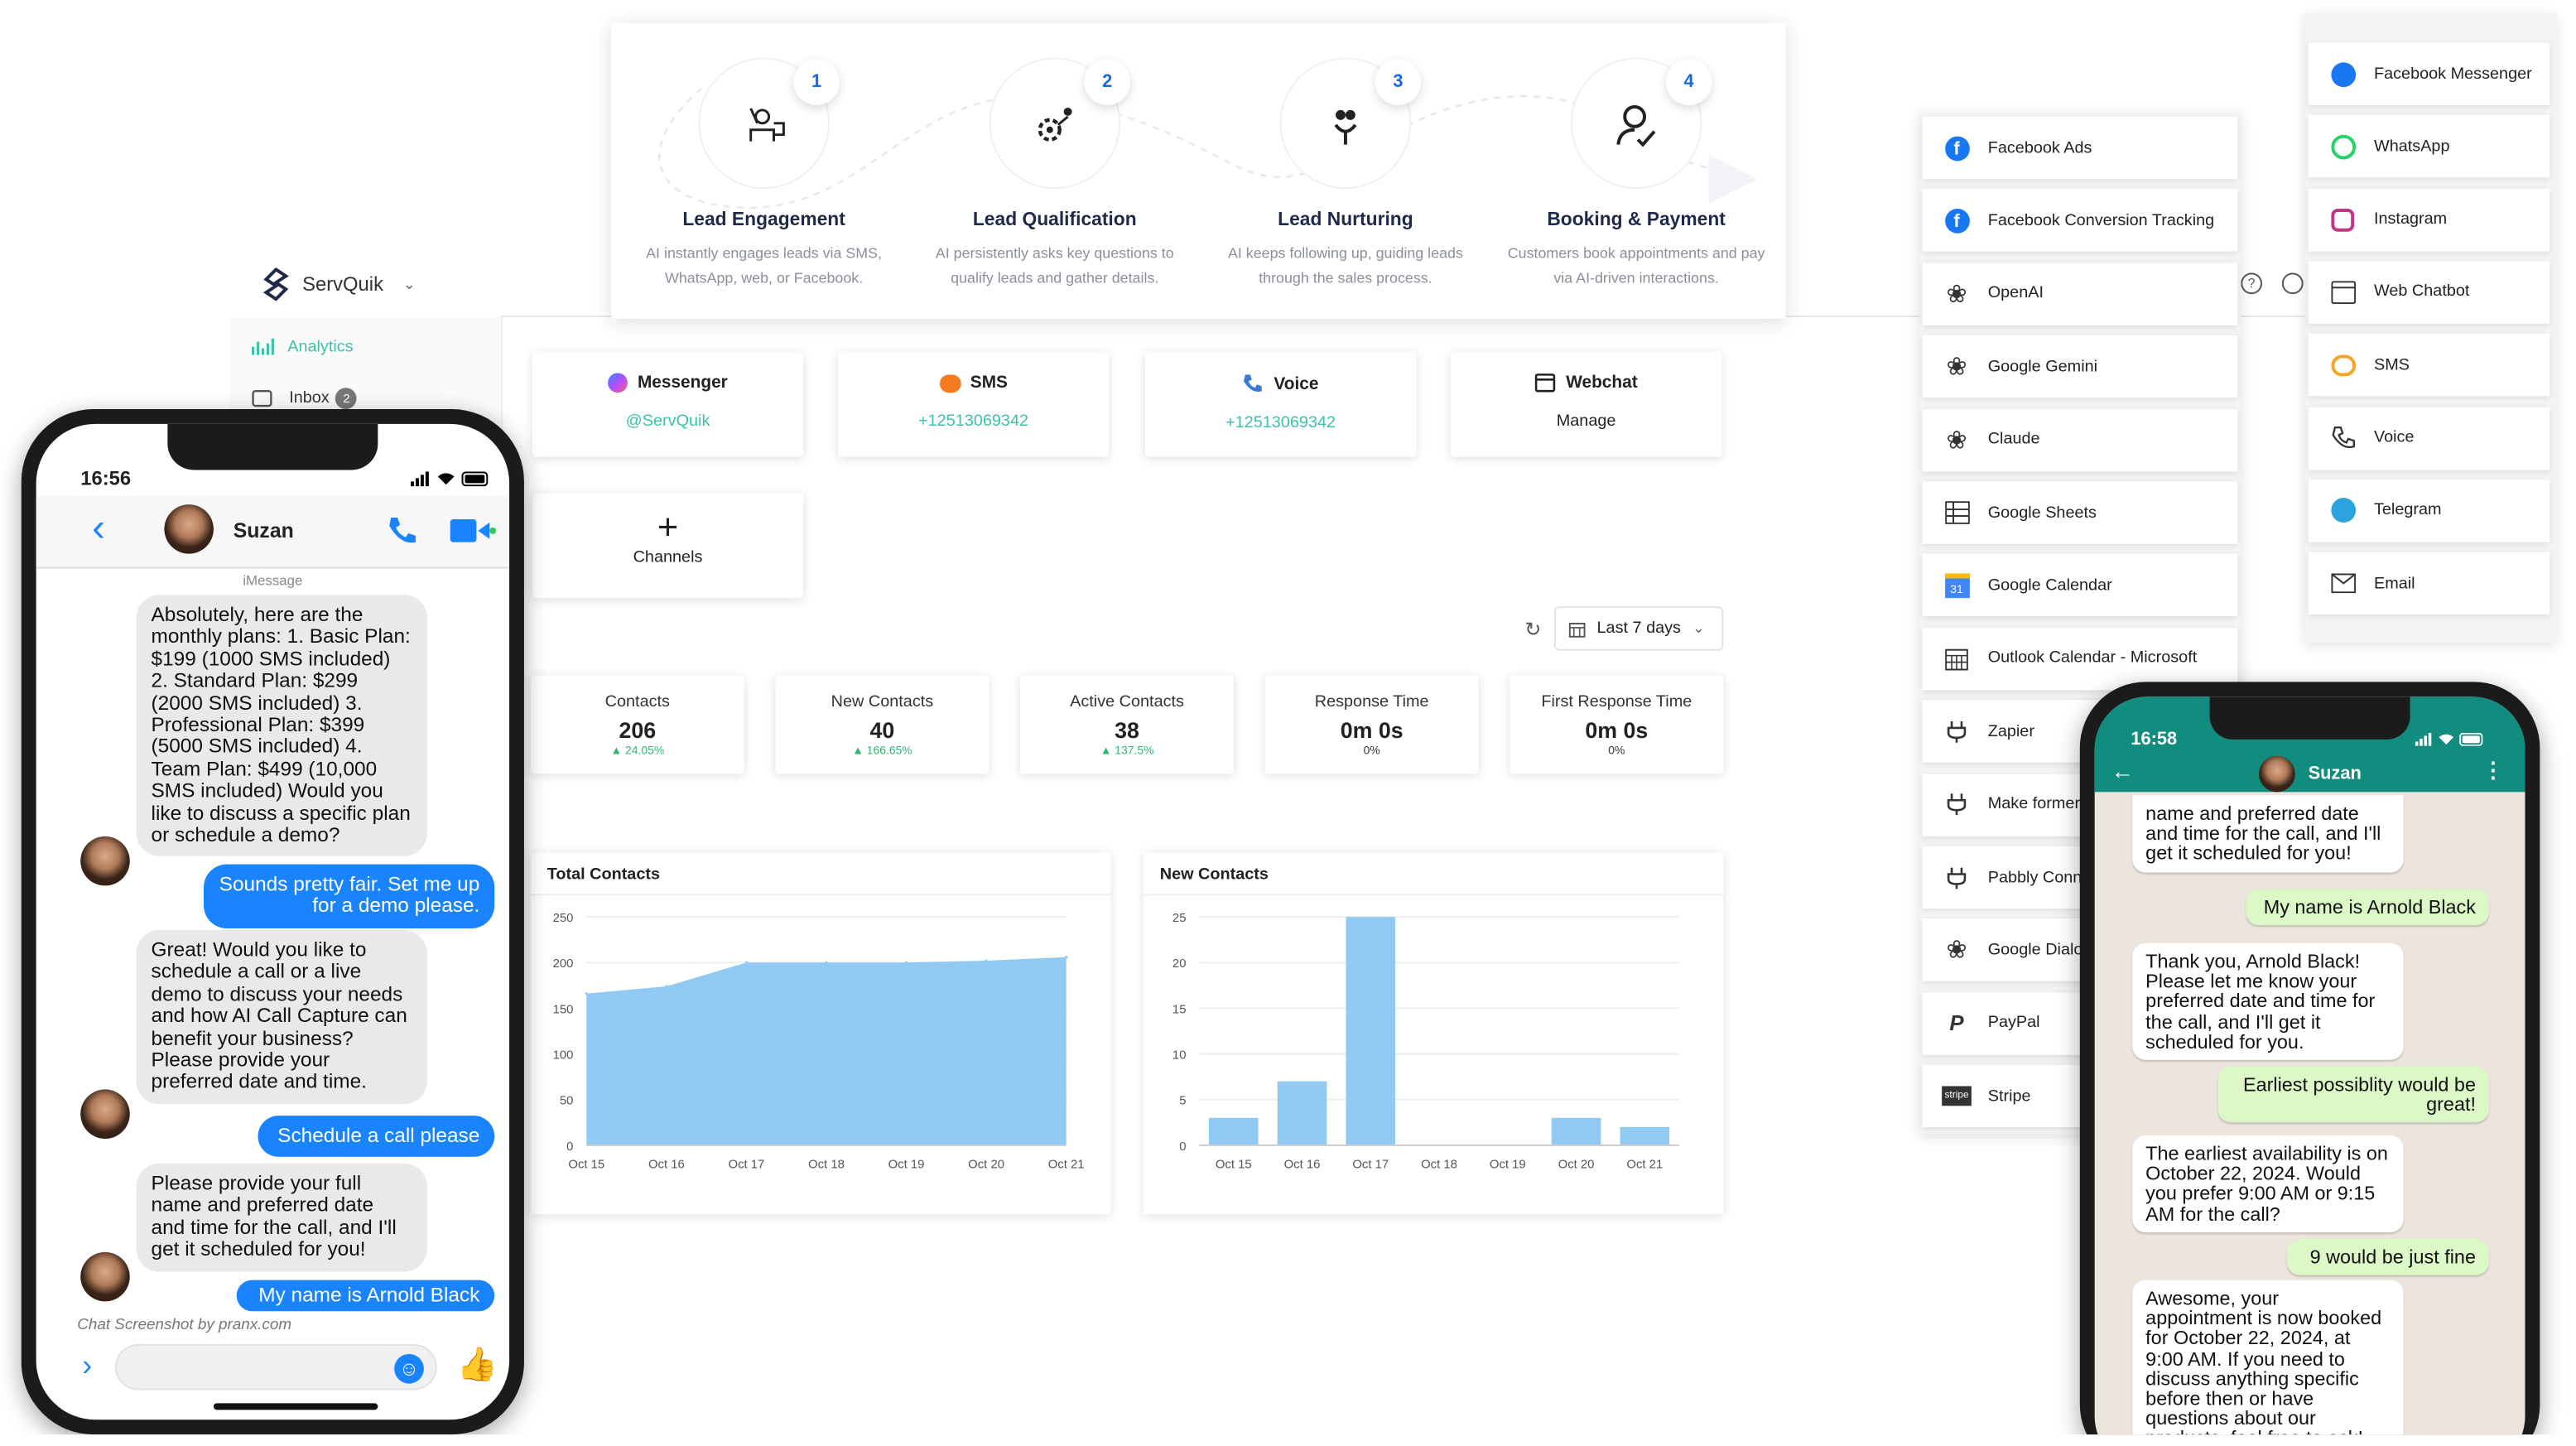  What do you see at coordinates (1107, 82) in the screenshot?
I see `step-number: 2` at bounding box center [1107, 82].